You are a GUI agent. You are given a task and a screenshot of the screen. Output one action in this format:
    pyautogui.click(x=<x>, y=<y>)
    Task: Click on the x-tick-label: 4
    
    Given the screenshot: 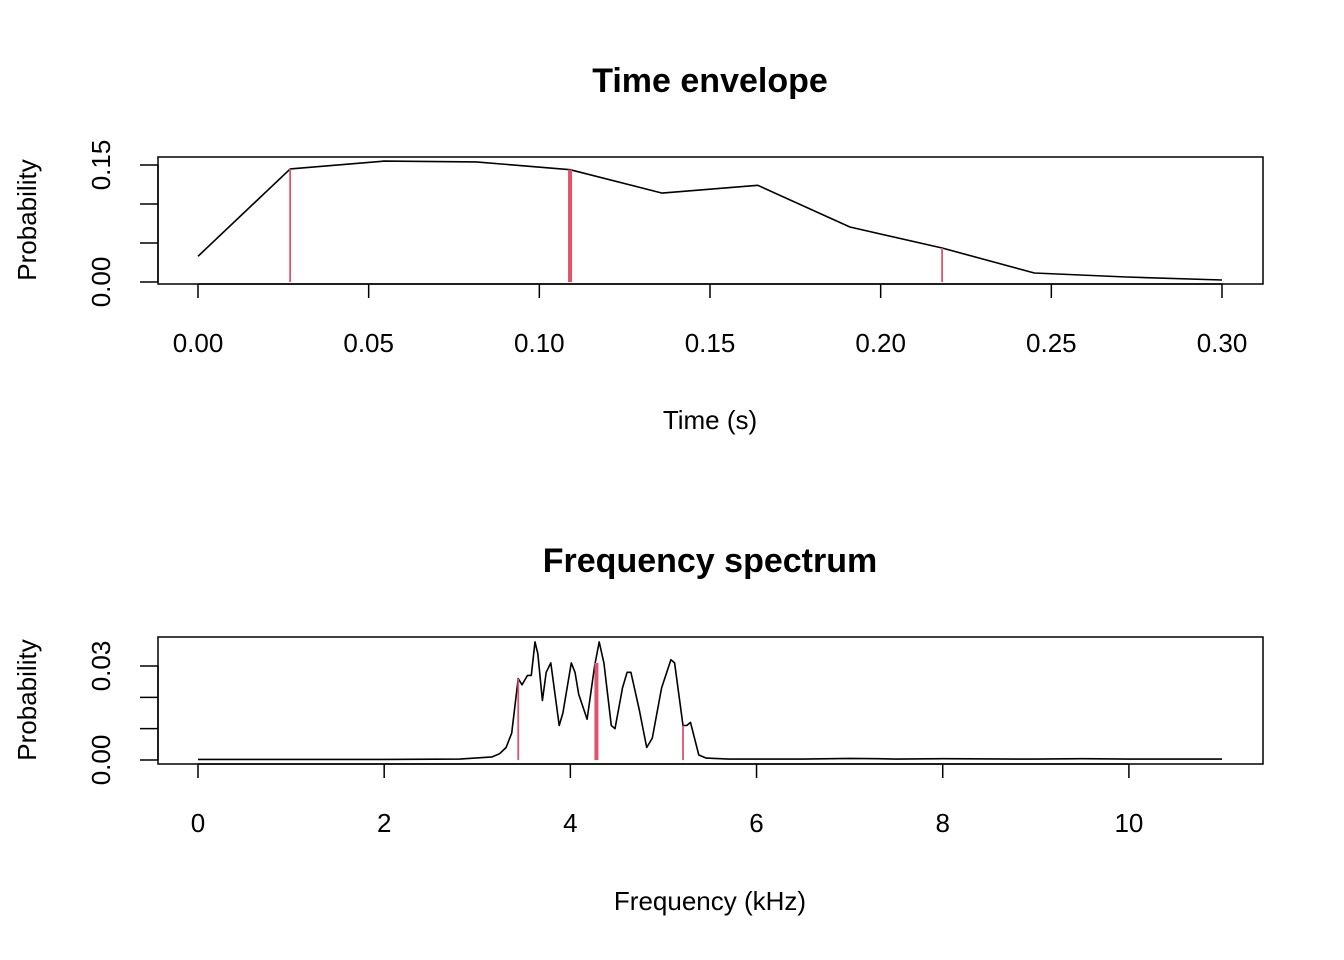 What is the action you would take?
    pyautogui.click(x=570, y=823)
    